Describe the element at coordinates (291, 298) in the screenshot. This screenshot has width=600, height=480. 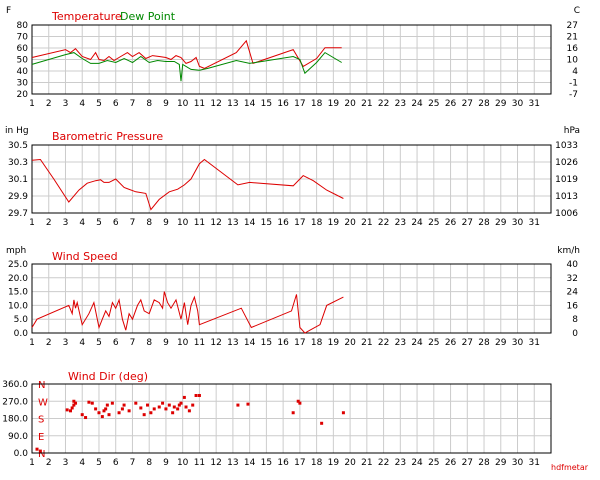
I see `wind-plot-frame` at that location.